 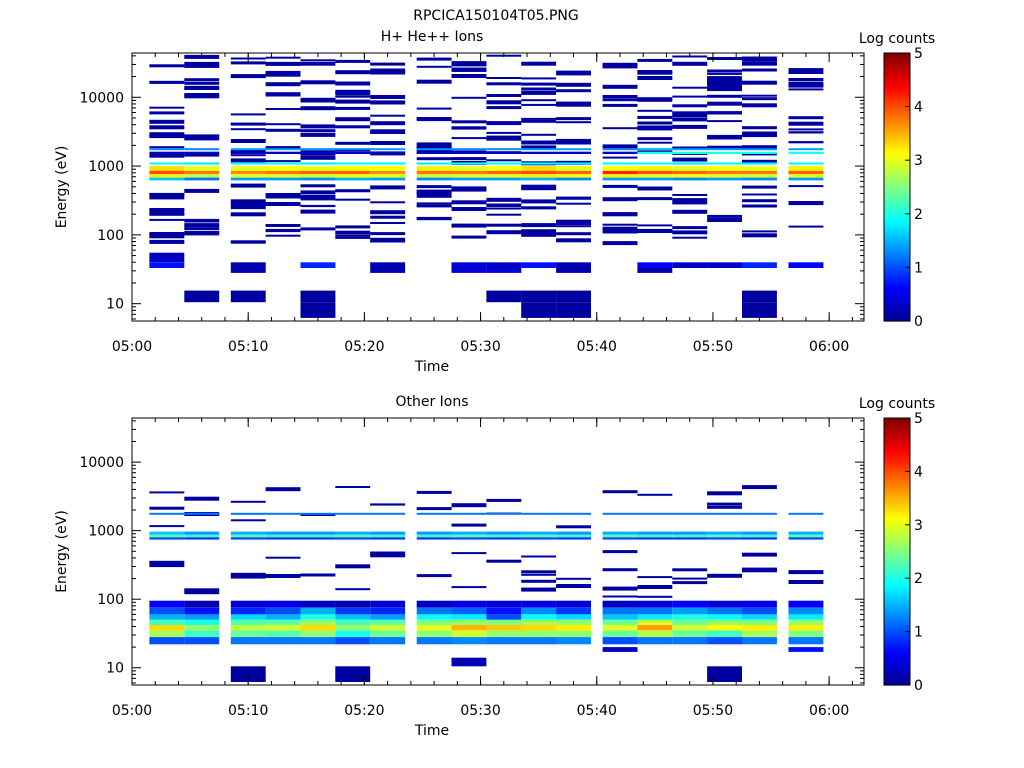 What do you see at coordinates (829, 711) in the screenshot?
I see `x-tick-label: 06:00` at bounding box center [829, 711].